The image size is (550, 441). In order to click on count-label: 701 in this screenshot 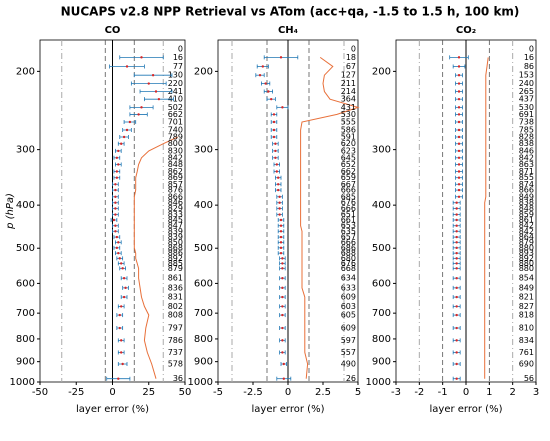, I will do `click(175, 122)`.